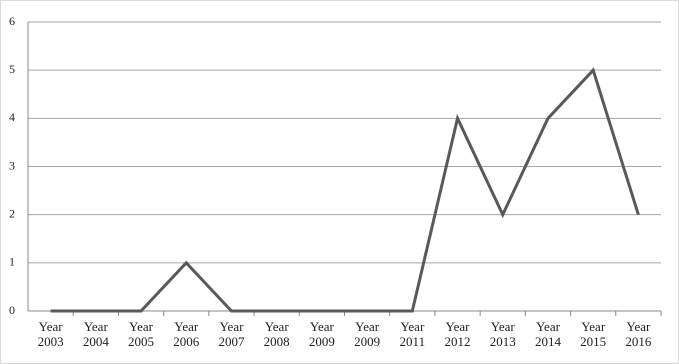 The height and width of the screenshot is (364, 679). What do you see at coordinates (276, 334) in the screenshot?
I see `x-tick-label: Year 2008` at bounding box center [276, 334].